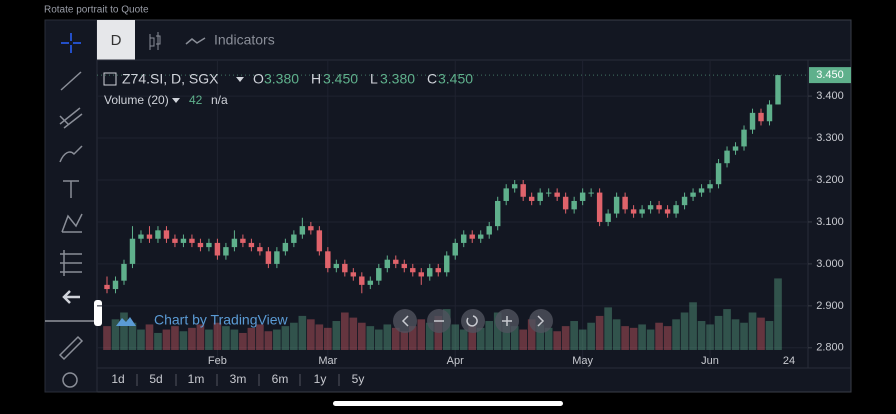  What do you see at coordinates (320, 379) in the screenshot?
I see `range-button: 1y` at bounding box center [320, 379].